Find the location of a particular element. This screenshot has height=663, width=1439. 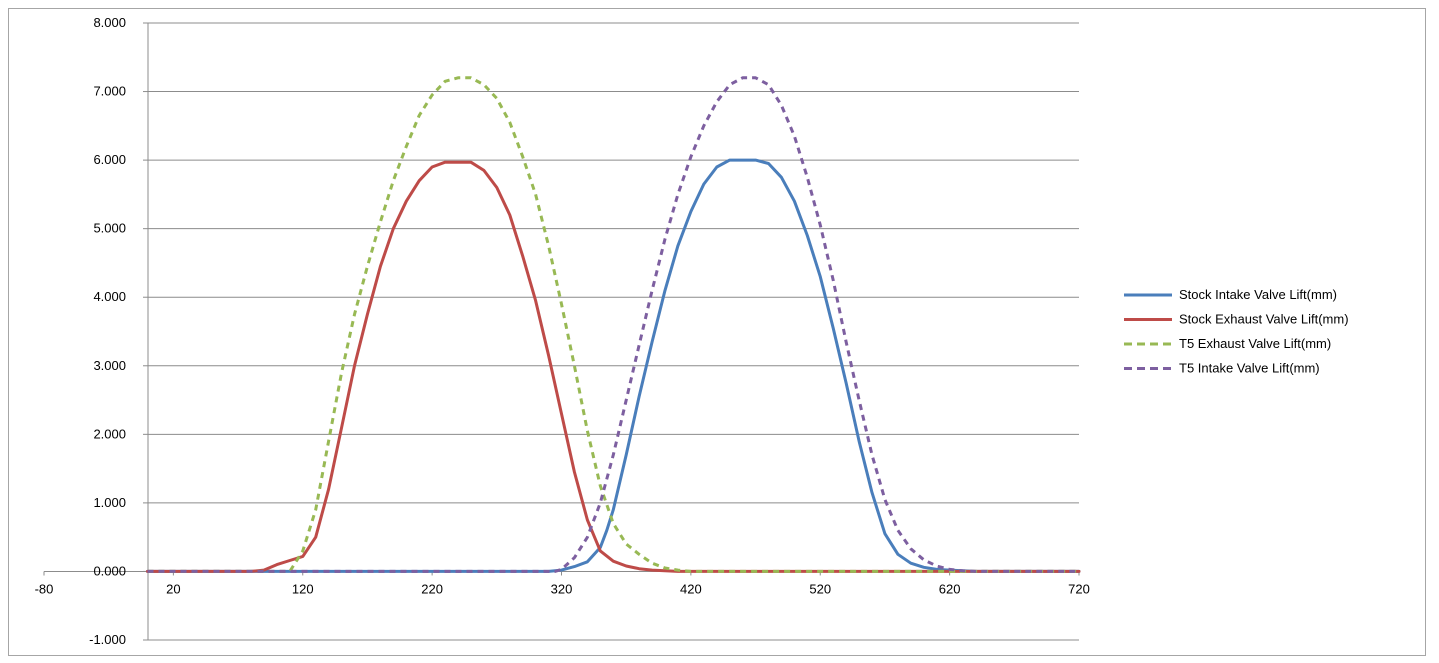

x-tick-label: 420 is located at coordinates (691, 588).